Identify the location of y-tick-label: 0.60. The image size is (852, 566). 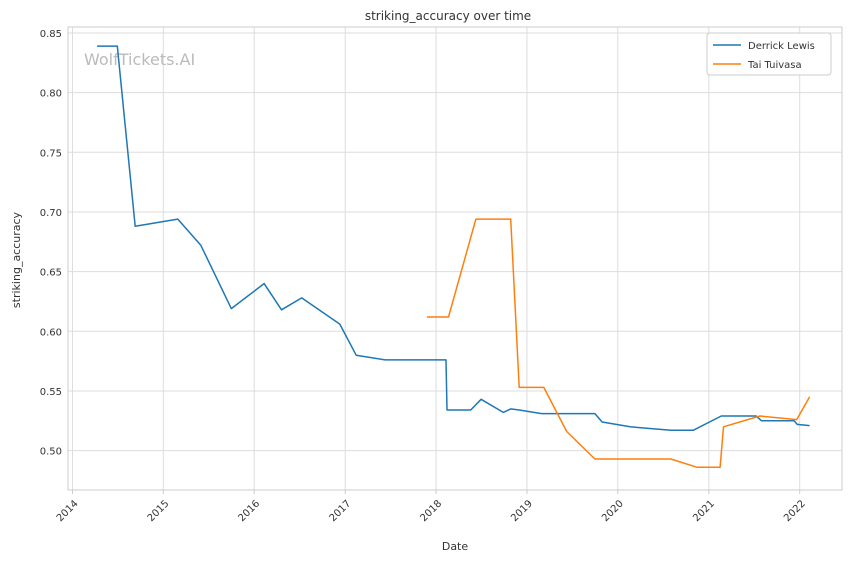
(51, 332).